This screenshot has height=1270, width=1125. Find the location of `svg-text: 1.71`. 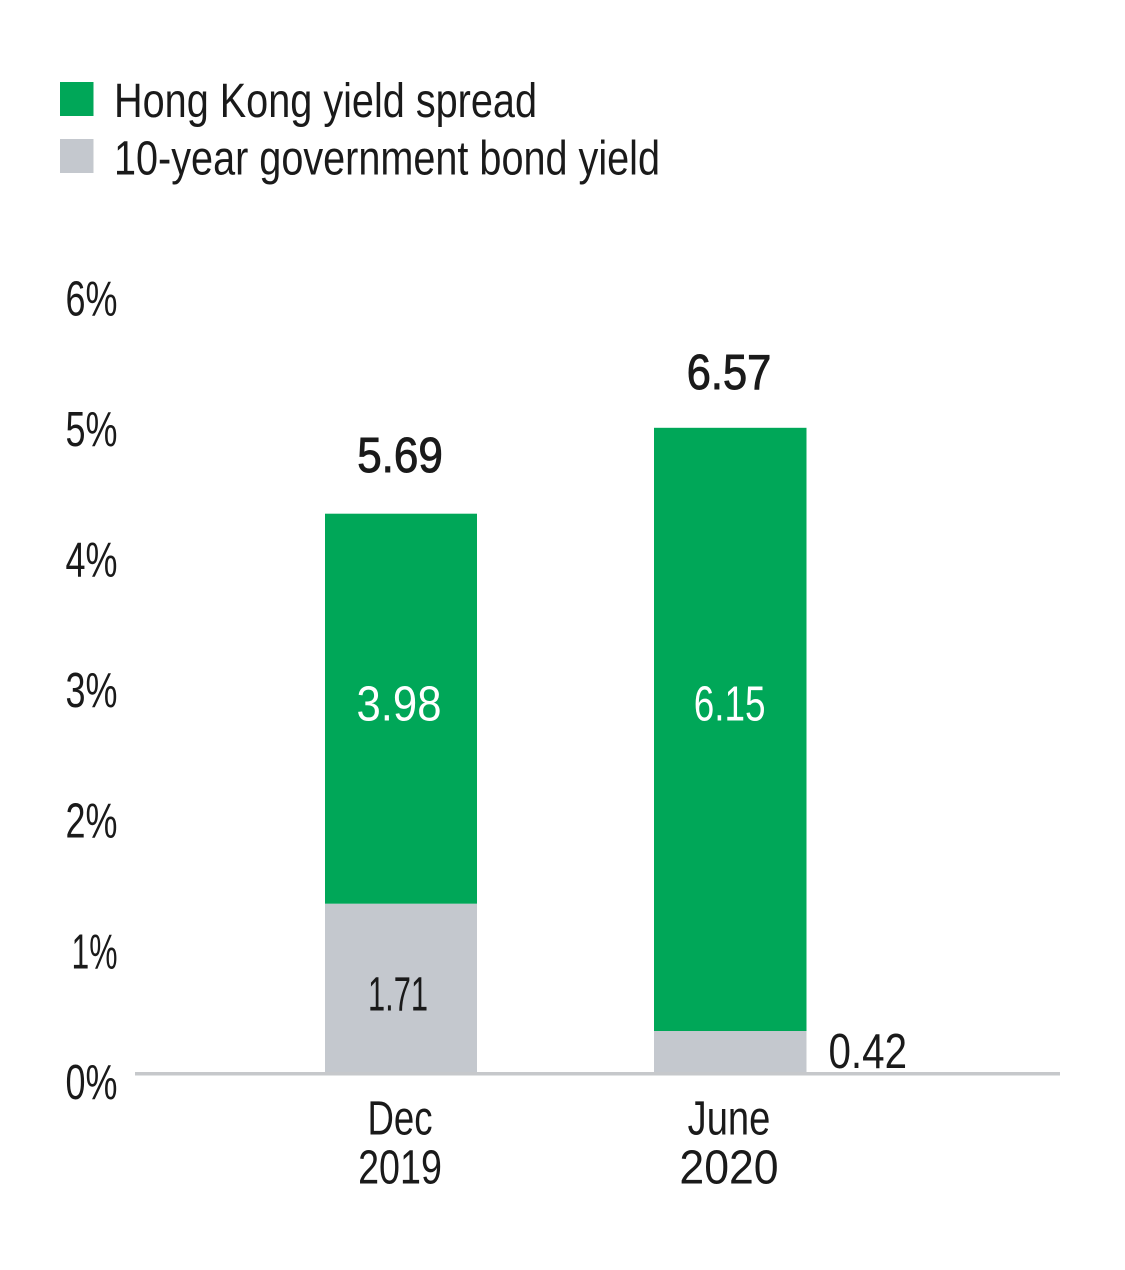

svg-text: 1.71 is located at coordinates (398, 994).